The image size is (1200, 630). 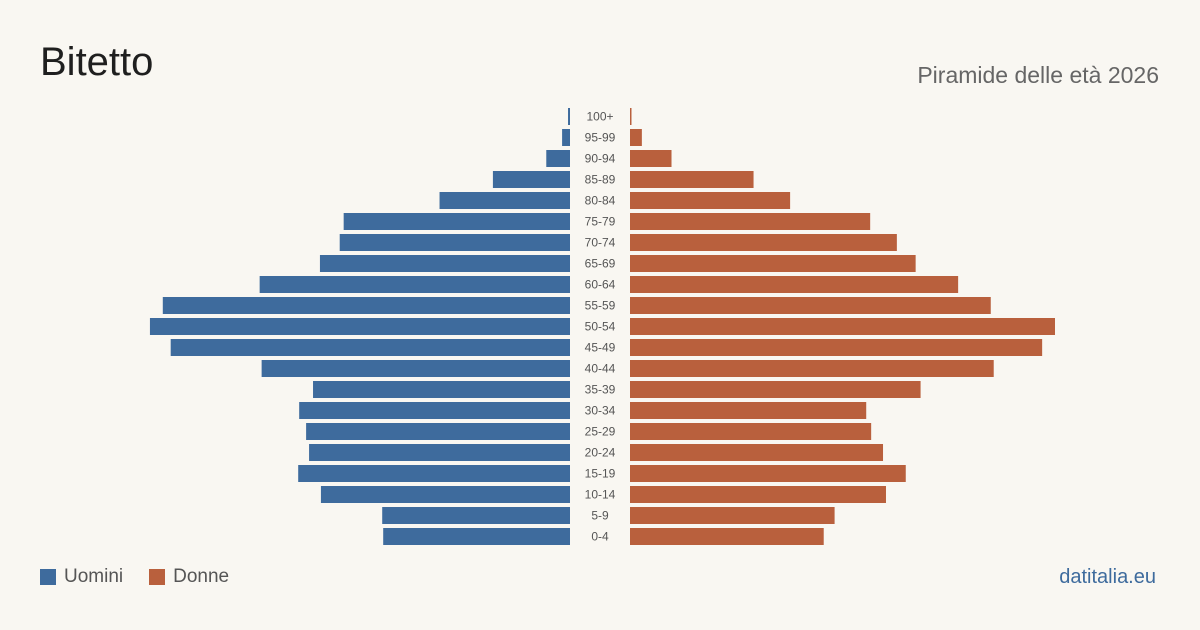 What do you see at coordinates (600, 264) in the screenshot?
I see `age-label-65-69: 65-69` at bounding box center [600, 264].